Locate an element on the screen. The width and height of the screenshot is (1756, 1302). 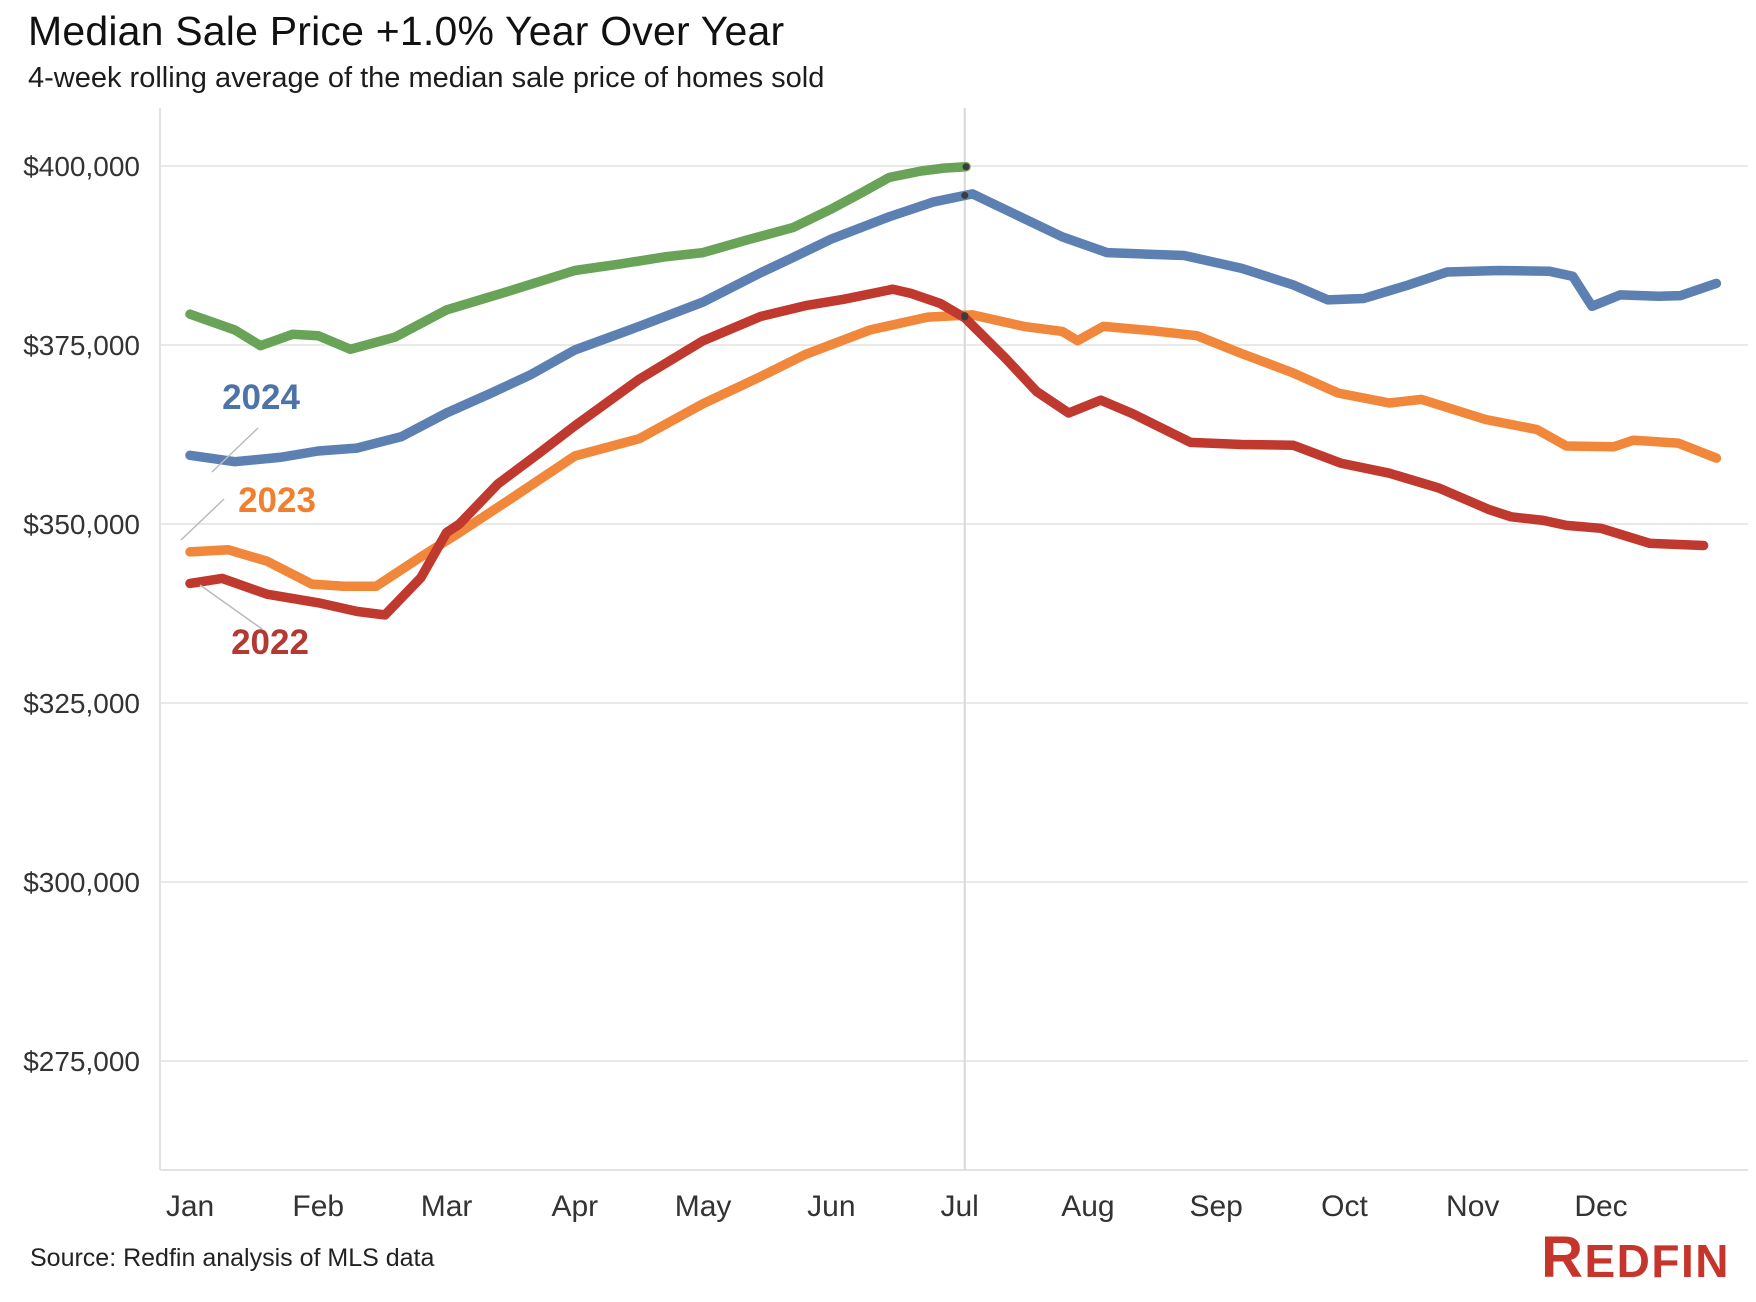
x-axis-month-label: Jul is located at coordinates (959, 1206).